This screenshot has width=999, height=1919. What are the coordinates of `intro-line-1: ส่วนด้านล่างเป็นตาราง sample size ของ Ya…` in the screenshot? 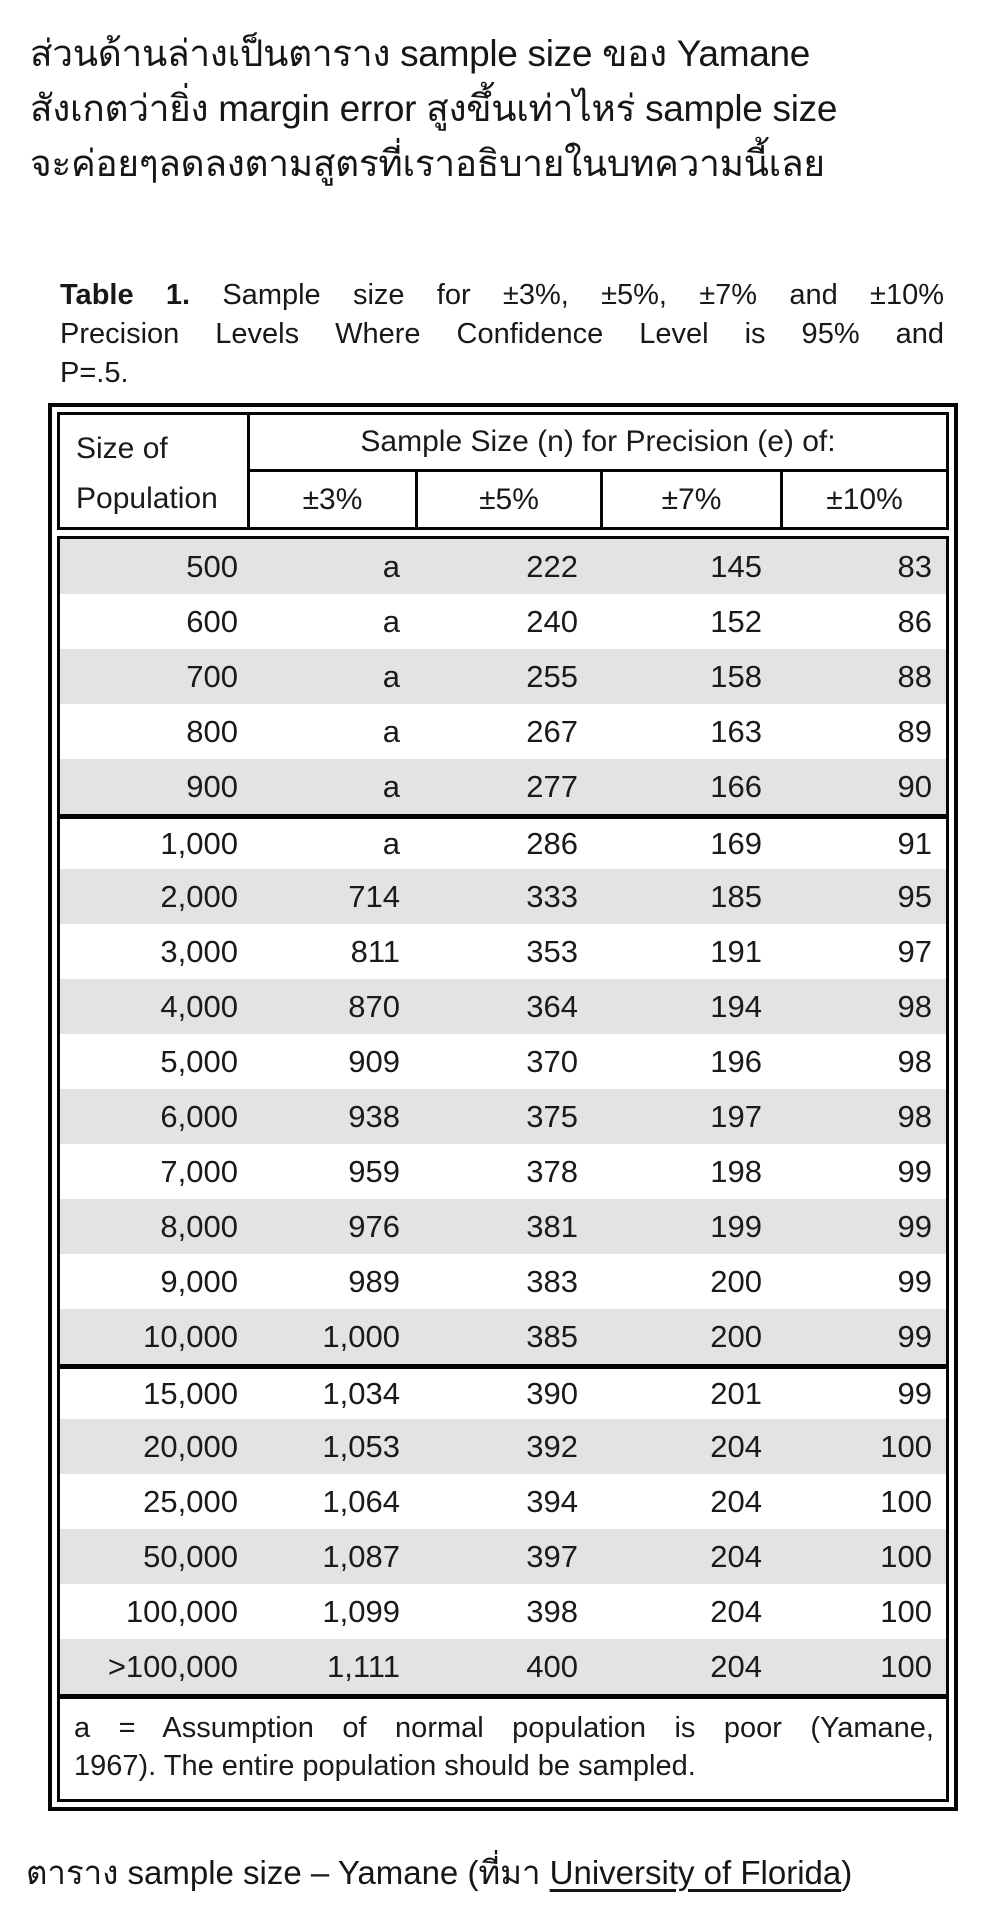 It's located at (420, 53).